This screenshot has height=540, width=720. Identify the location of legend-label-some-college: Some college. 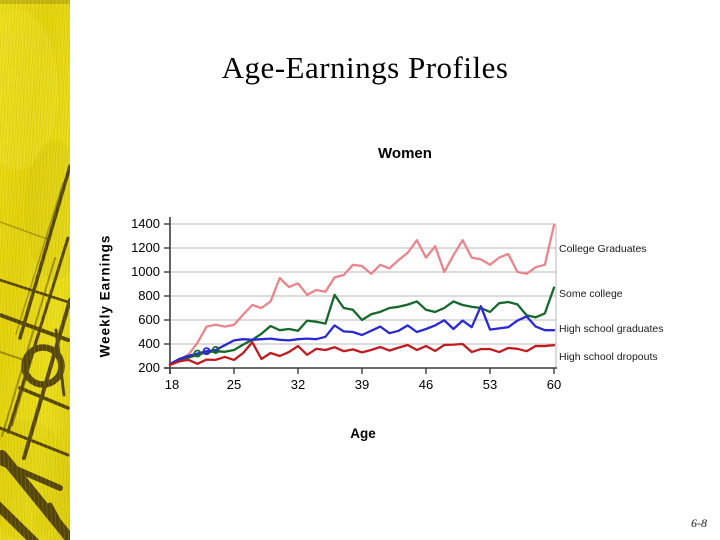
(591, 294).